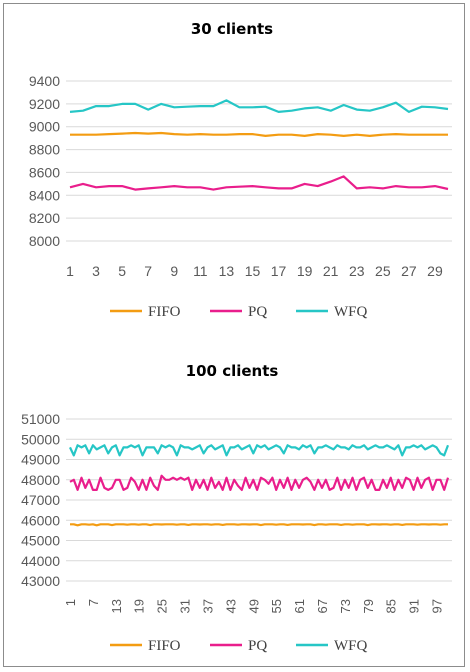  What do you see at coordinates (174, 271) in the screenshot?
I see `x-tick-label: 9` at bounding box center [174, 271].